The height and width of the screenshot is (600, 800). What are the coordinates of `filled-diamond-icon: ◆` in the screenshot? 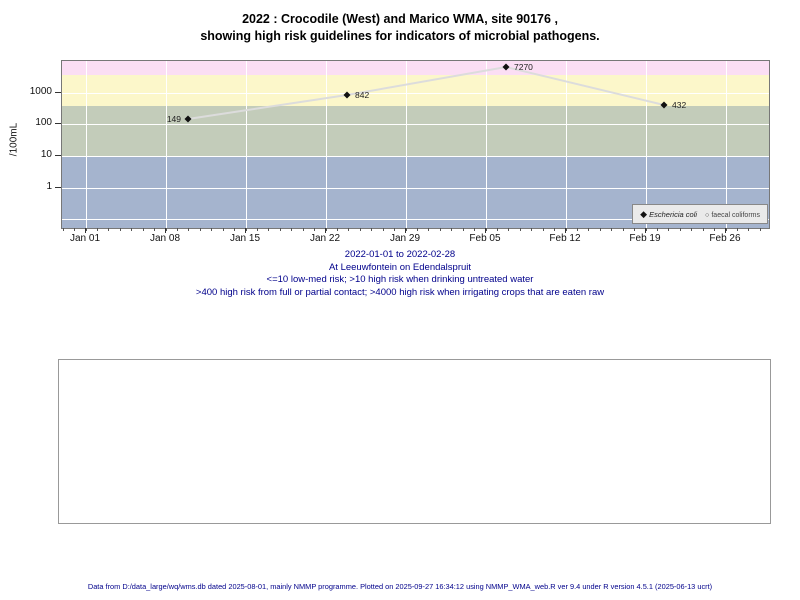 It's located at (643, 213).